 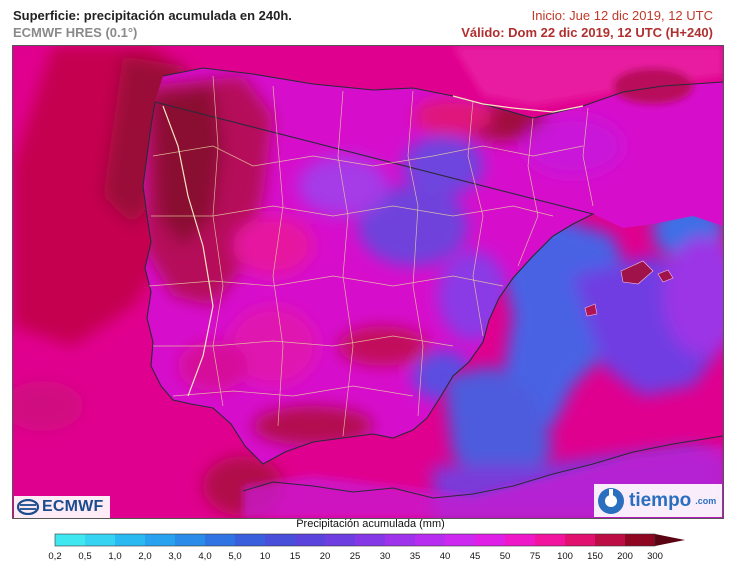 I want to click on africa-coastline, so click(x=482, y=467).